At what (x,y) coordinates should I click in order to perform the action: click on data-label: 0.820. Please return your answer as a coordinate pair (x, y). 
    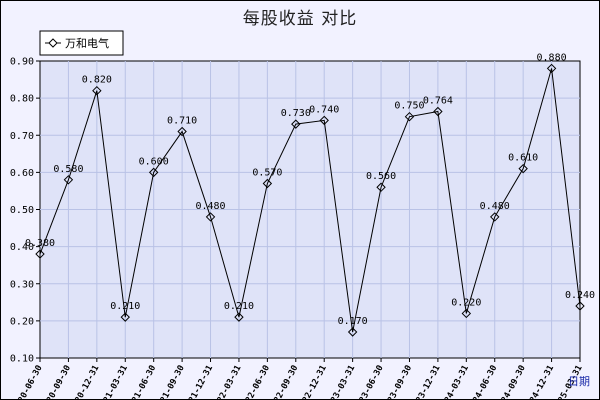
    Looking at the image, I should click on (97, 80).